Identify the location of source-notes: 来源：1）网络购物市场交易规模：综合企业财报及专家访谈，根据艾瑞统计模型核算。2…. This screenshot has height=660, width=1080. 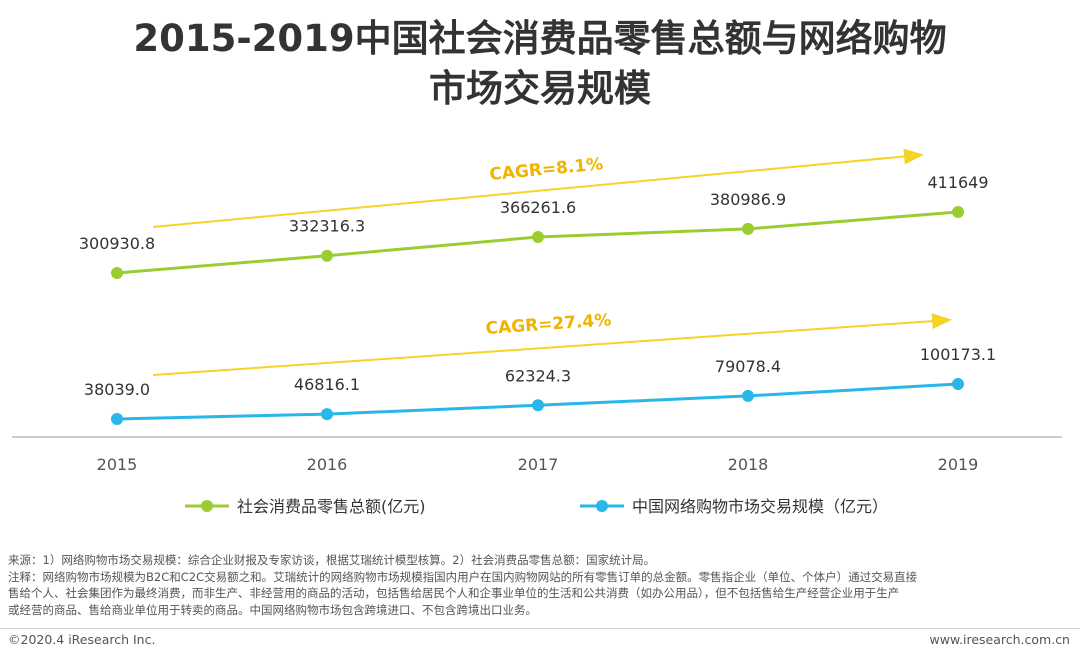
(541, 585).